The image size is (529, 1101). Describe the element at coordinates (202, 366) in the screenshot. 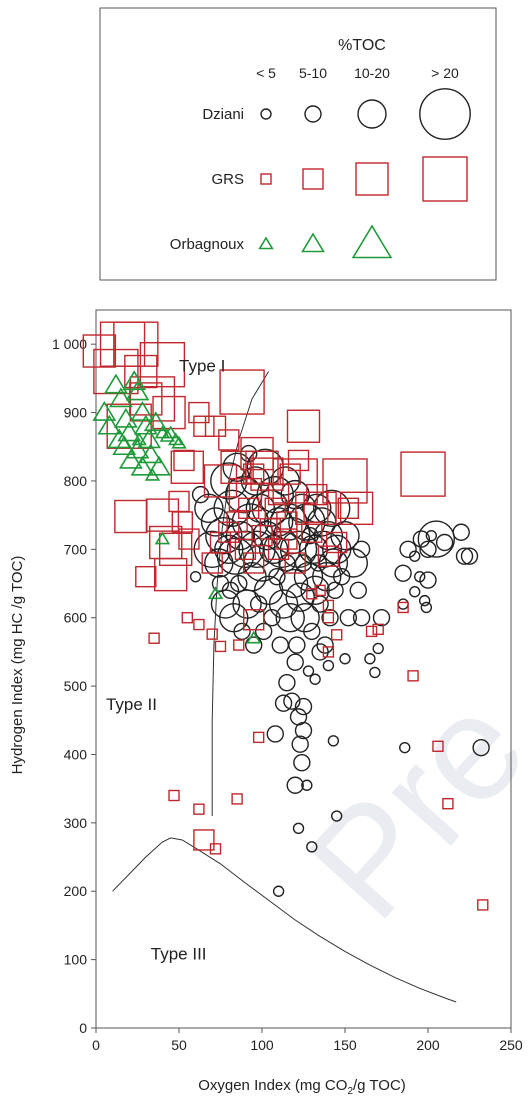

I see `annotation-type-i: Type I` at that location.